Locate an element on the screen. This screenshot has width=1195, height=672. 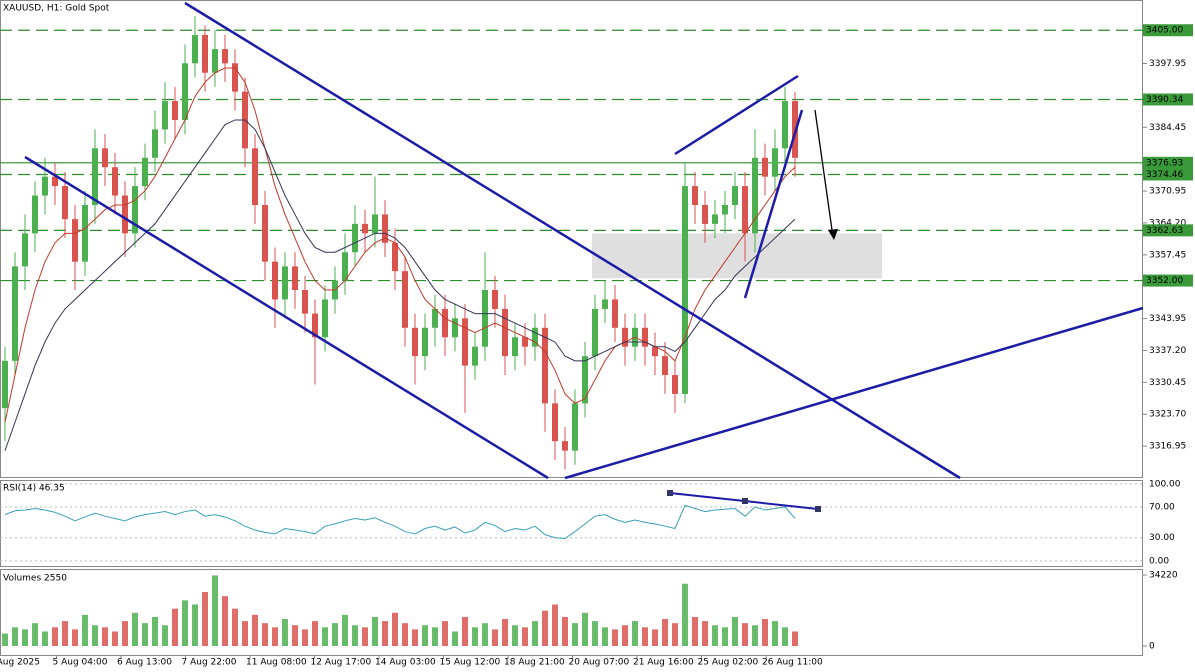
rsi-divergence is located at coordinates (744, 501).